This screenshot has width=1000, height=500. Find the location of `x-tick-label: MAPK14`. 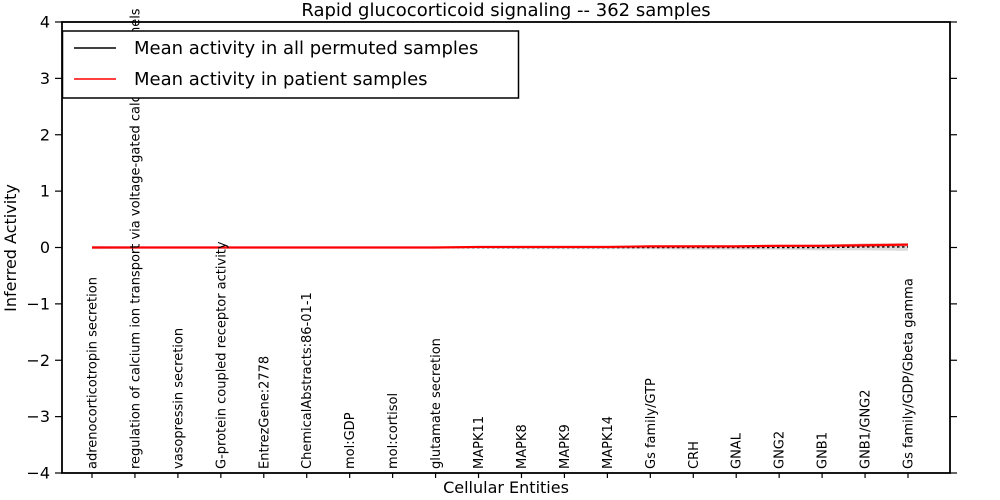

x-tick-label: MAPK14 is located at coordinates (608, 442).